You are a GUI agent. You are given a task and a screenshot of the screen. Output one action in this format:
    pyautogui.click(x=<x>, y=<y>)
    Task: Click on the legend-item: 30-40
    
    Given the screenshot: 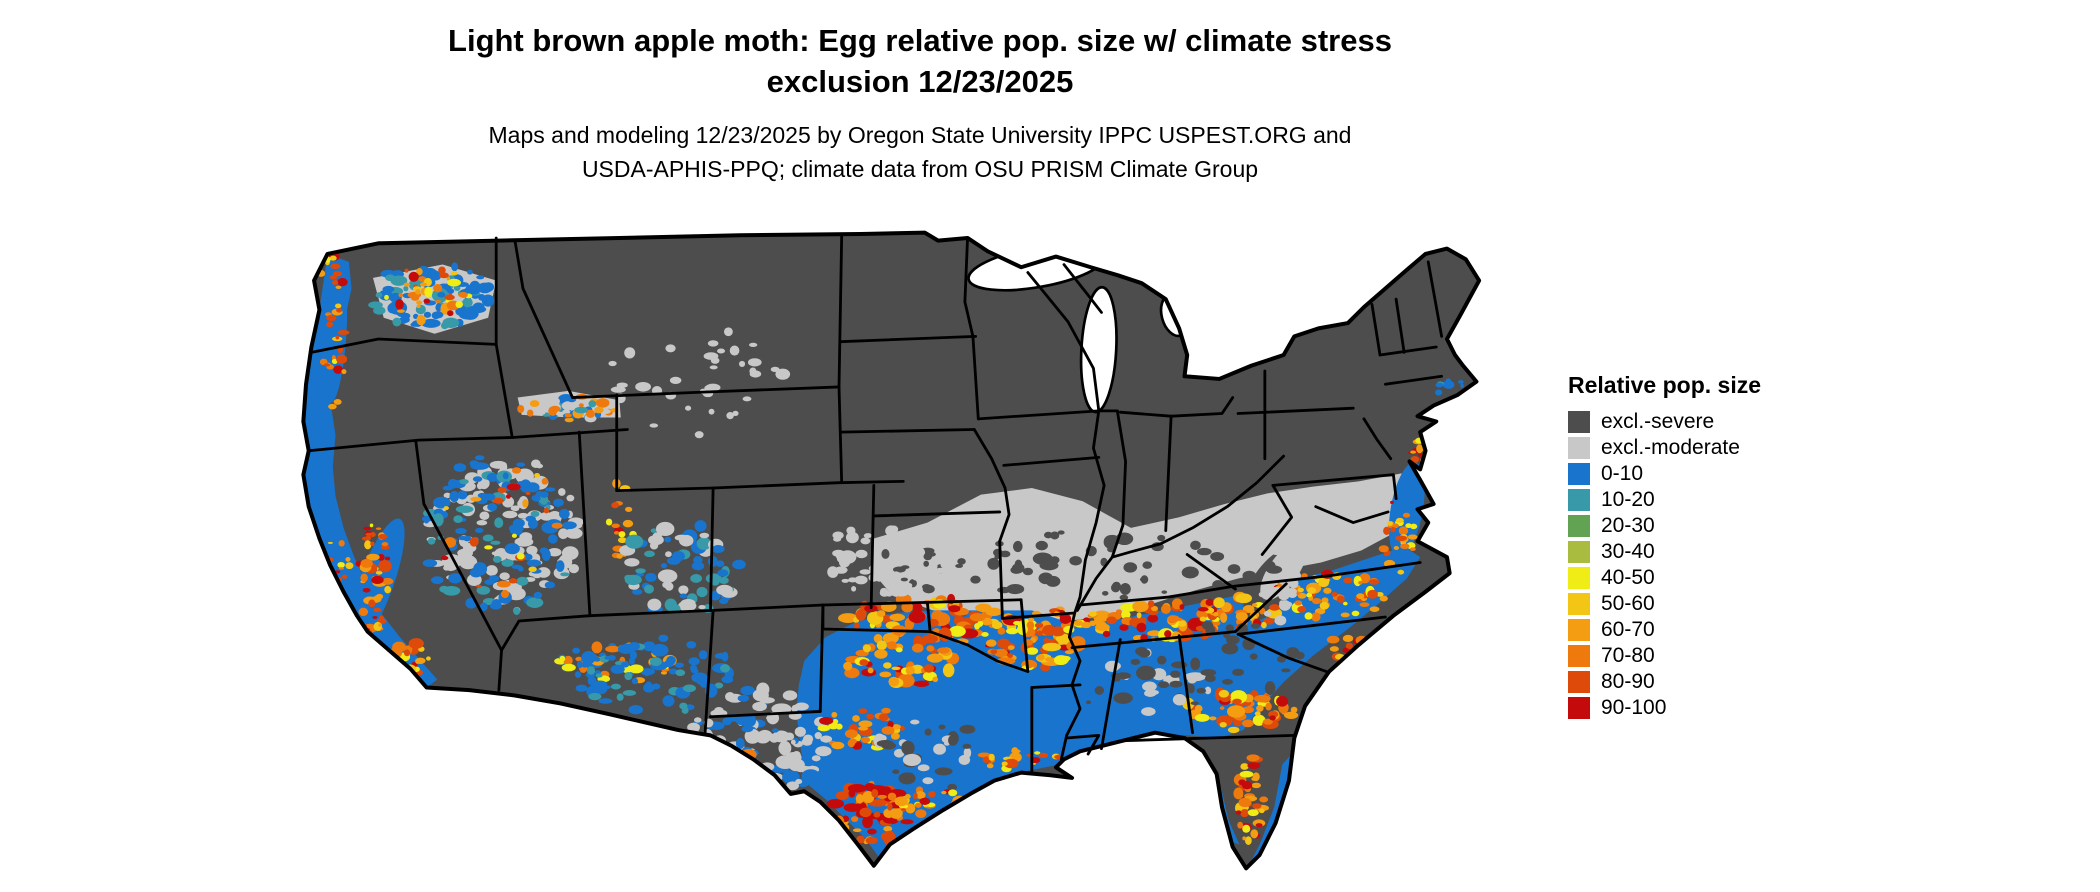 What is the action you would take?
    pyautogui.click(x=1664, y=552)
    